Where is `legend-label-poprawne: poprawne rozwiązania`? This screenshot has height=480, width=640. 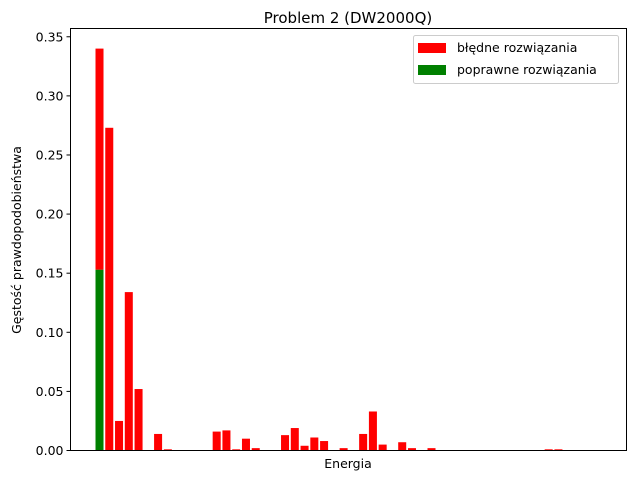 legend-label-poprawne: poprawne rozwiązania is located at coordinates (527, 69).